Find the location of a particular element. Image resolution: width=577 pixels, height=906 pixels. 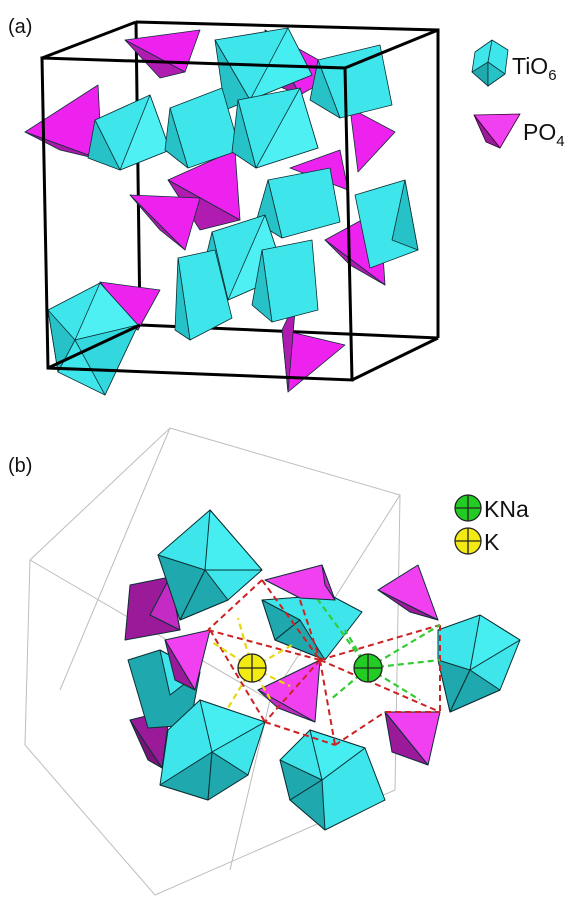

tetrahedron-legend-icon is located at coordinates (497, 131).